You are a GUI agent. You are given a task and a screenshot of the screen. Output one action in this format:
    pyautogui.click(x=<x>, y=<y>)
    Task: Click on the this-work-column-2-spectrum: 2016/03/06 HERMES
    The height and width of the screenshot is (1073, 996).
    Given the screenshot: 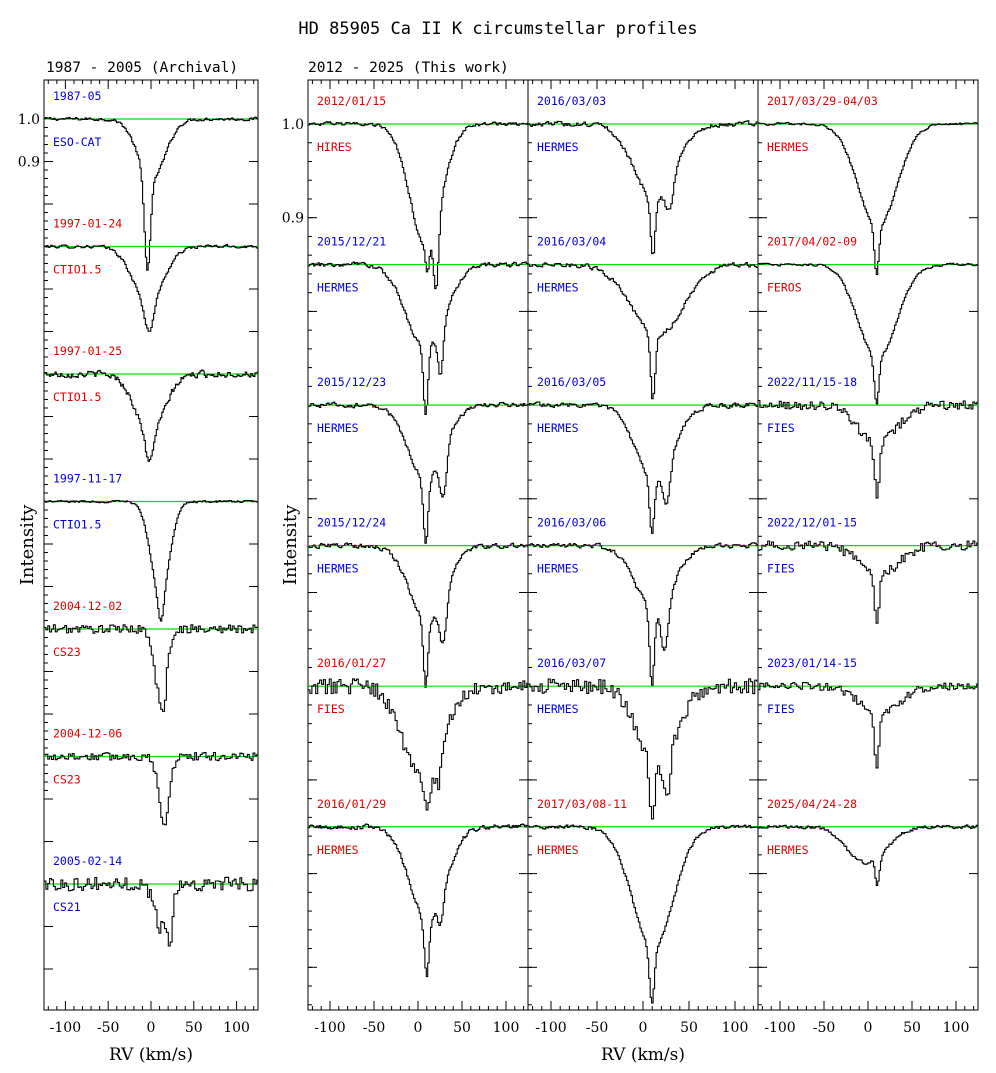 What is the action you would take?
    pyautogui.click(x=643, y=601)
    